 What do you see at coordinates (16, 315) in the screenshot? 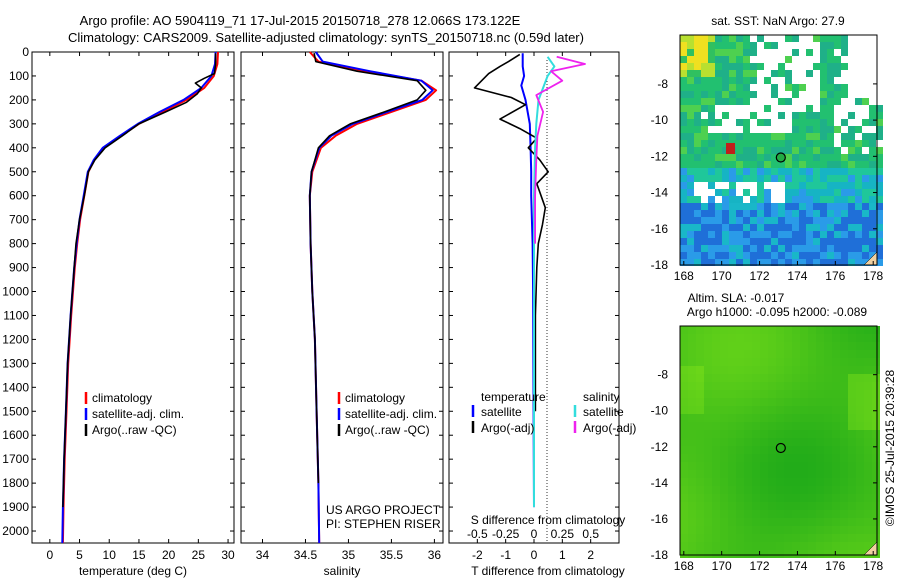
I see `depth-tick-label: 1100` at bounding box center [16, 315].